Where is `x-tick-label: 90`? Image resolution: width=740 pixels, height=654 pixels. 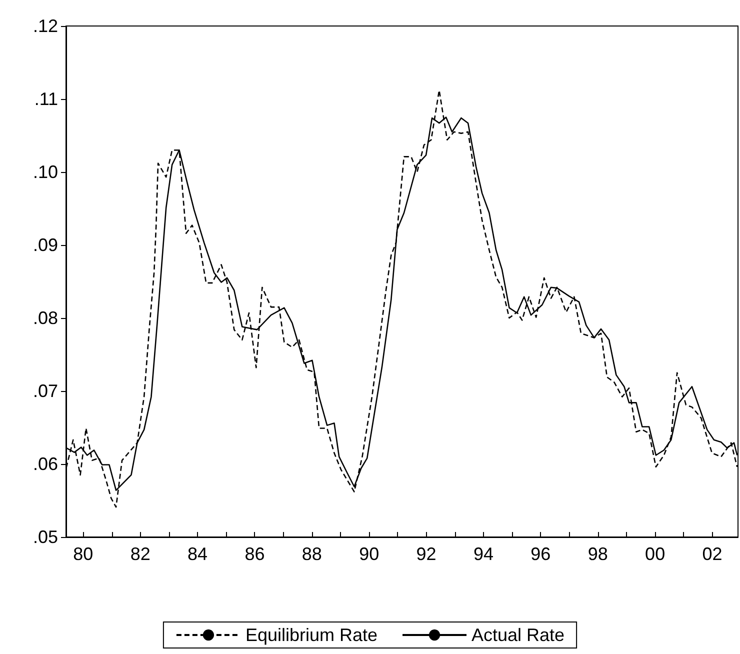
x-tick-label: 90 is located at coordinates (369, 554).